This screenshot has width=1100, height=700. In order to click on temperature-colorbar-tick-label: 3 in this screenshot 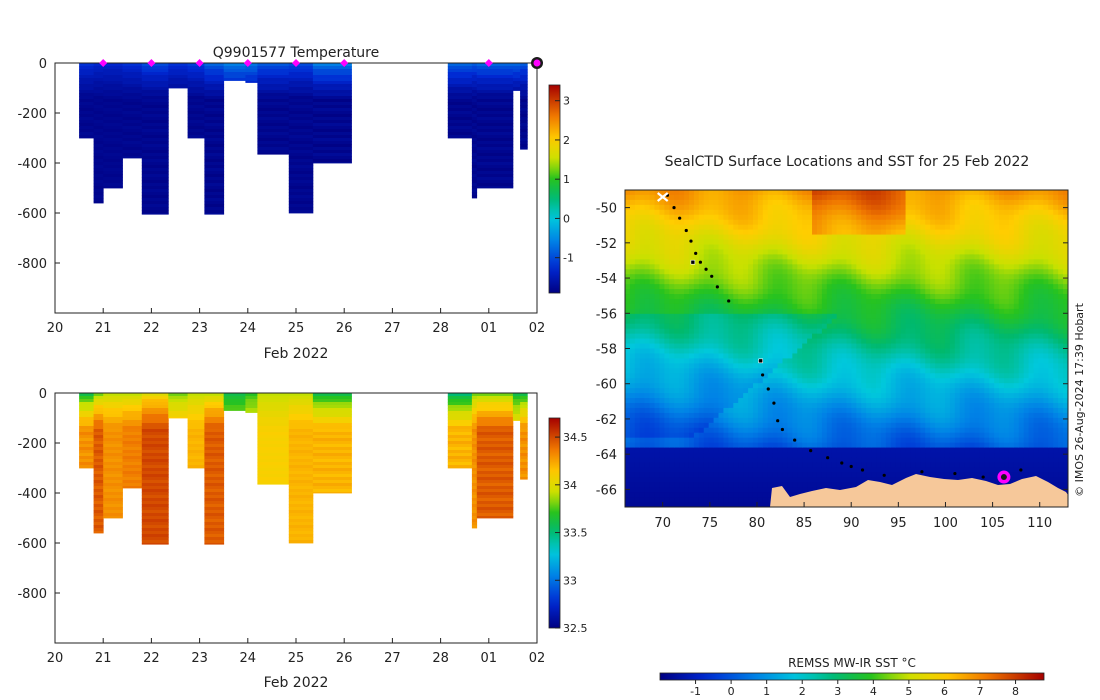, I will do `click(566, 101)`.